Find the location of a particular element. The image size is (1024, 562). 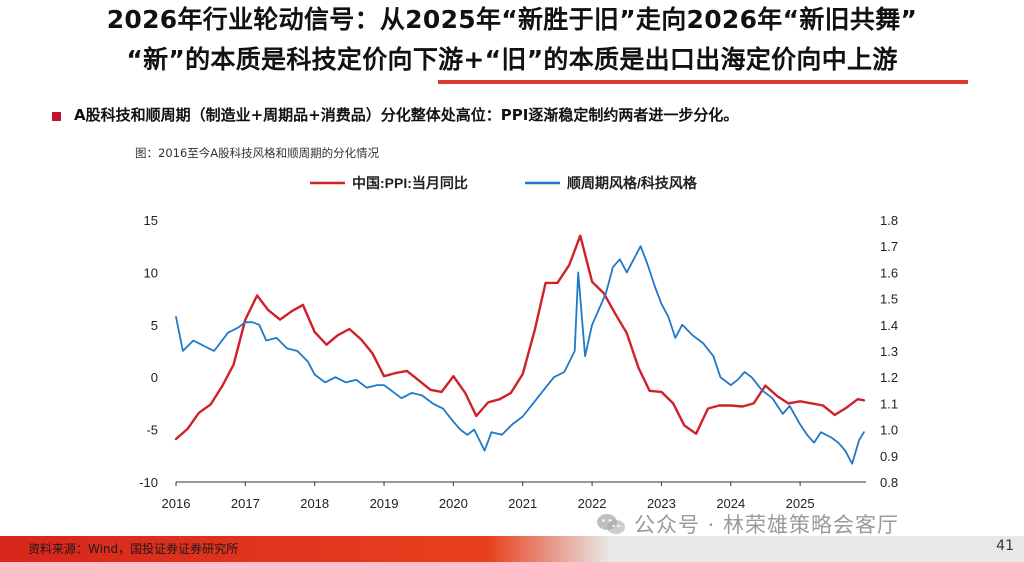

page-number: 41 is located at coordinates (1005, 546).